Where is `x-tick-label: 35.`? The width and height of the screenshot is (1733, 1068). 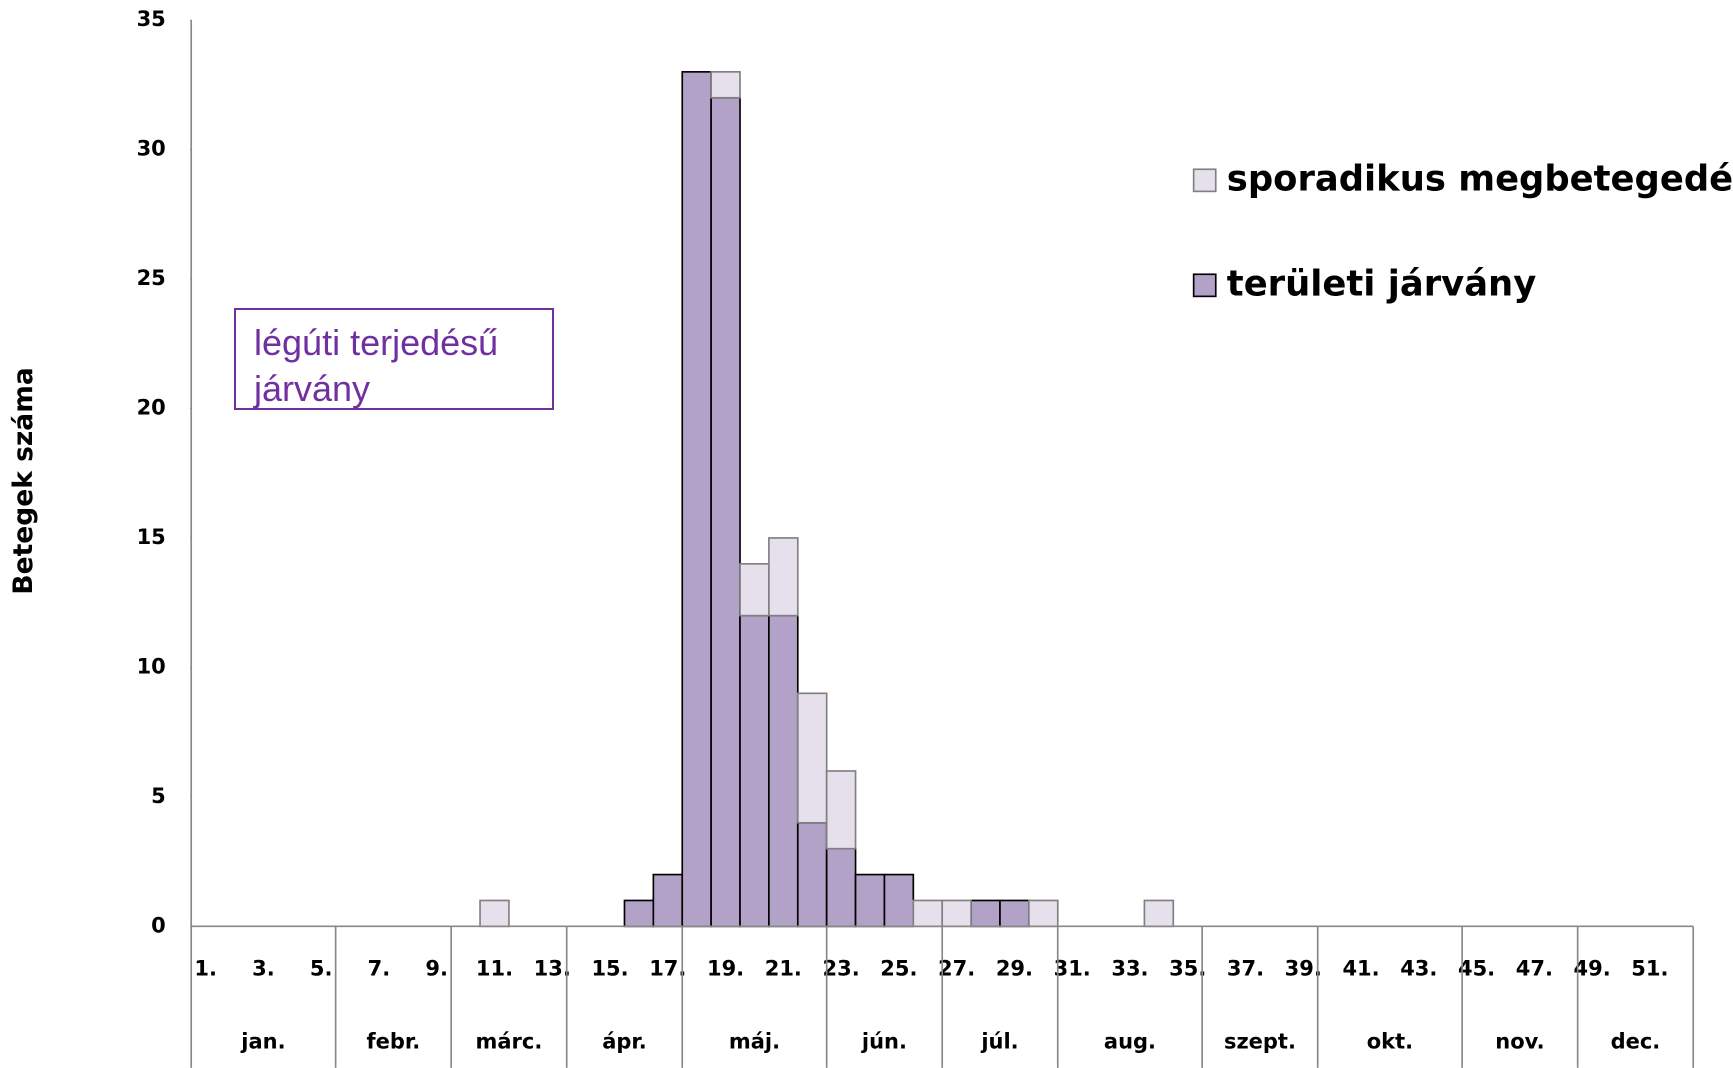 x-tick-label: 35. is located at coordinates (1187, 968).